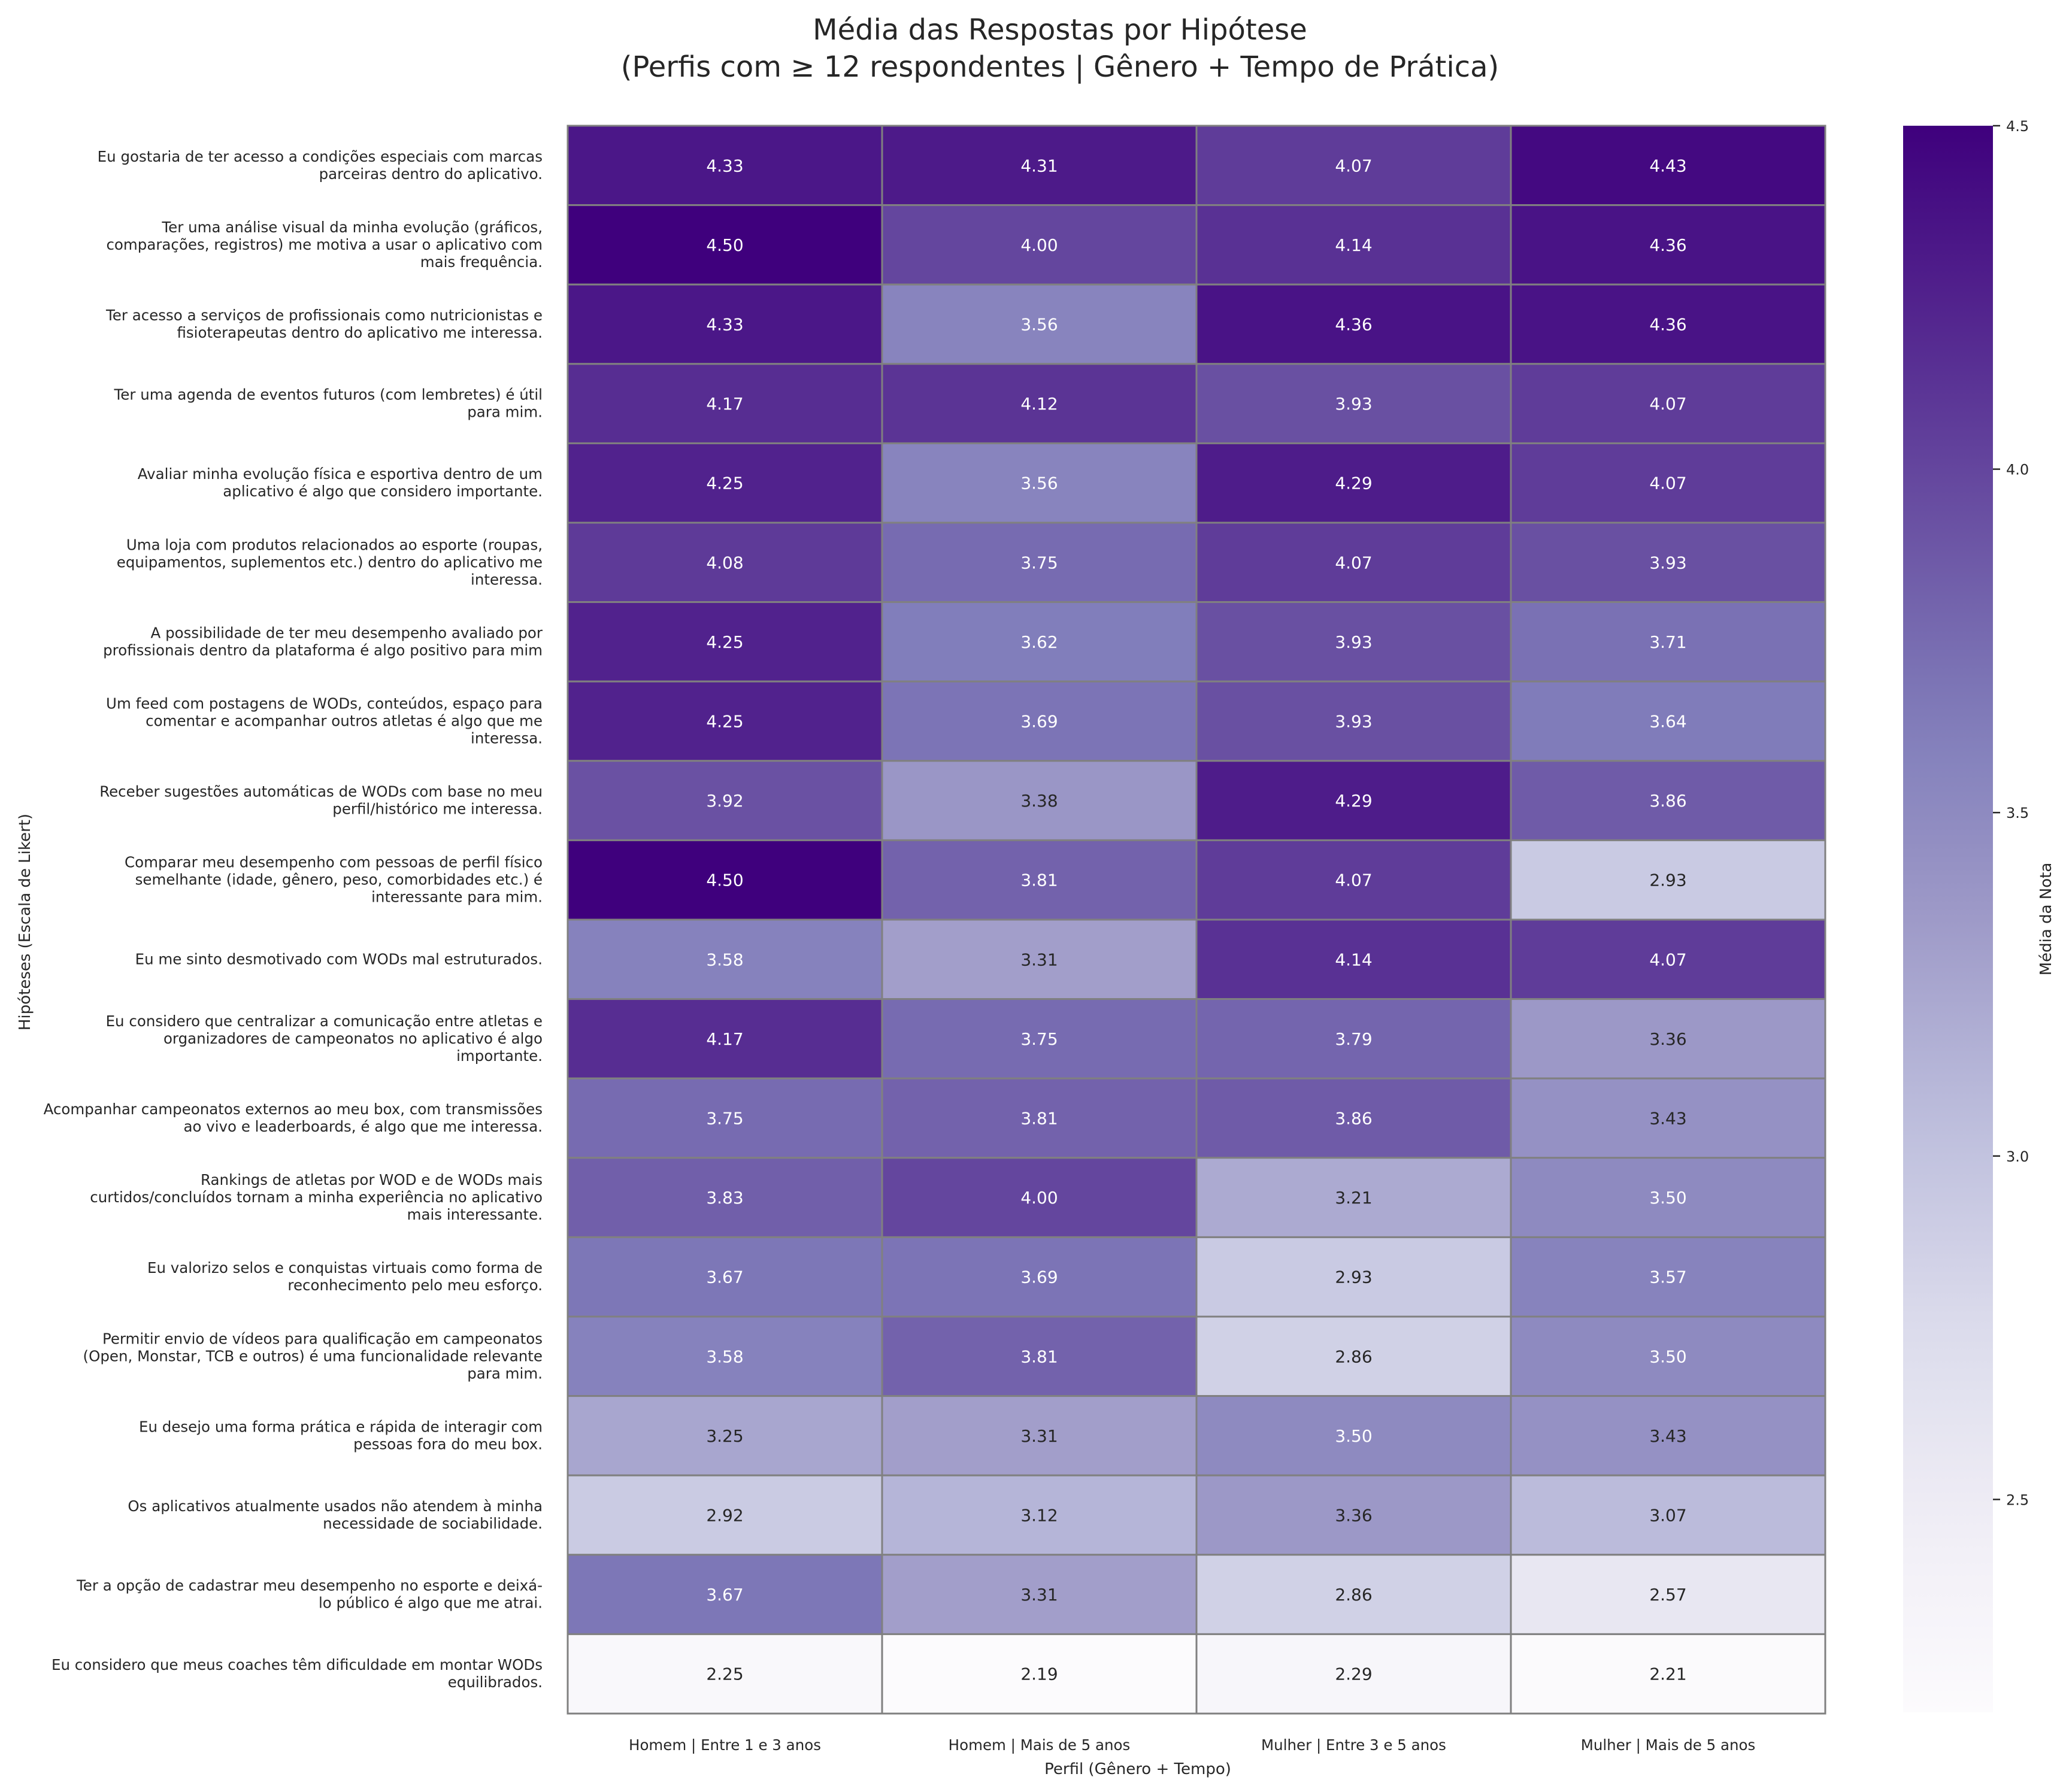 This screenshot has width=2066, height=1792. Describe the element at coordinates (1137, 1769) in the screenshot. I see `x-axis-label: Perfil (Gênero + Tempo)` at that location.